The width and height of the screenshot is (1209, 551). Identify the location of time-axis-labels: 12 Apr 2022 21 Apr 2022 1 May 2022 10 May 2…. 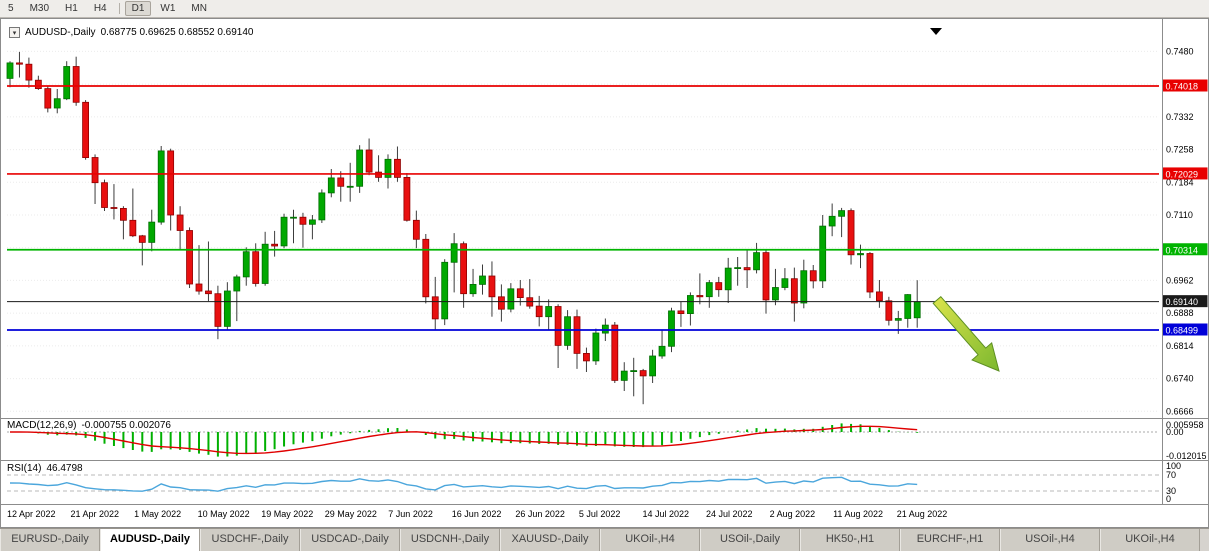
(477, 514).